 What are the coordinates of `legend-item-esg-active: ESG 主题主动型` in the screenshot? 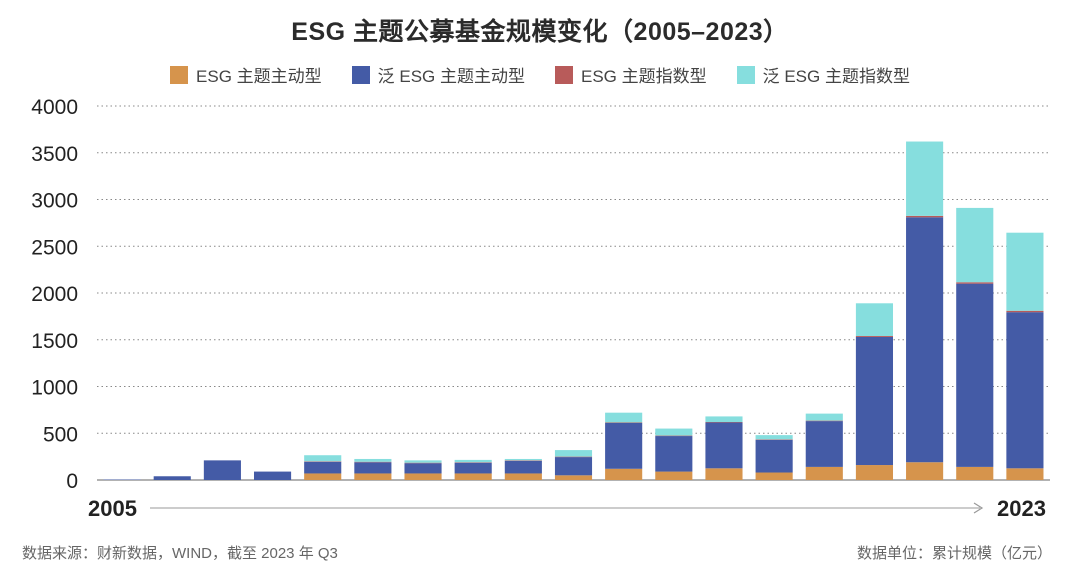 It's located at (246, 74).